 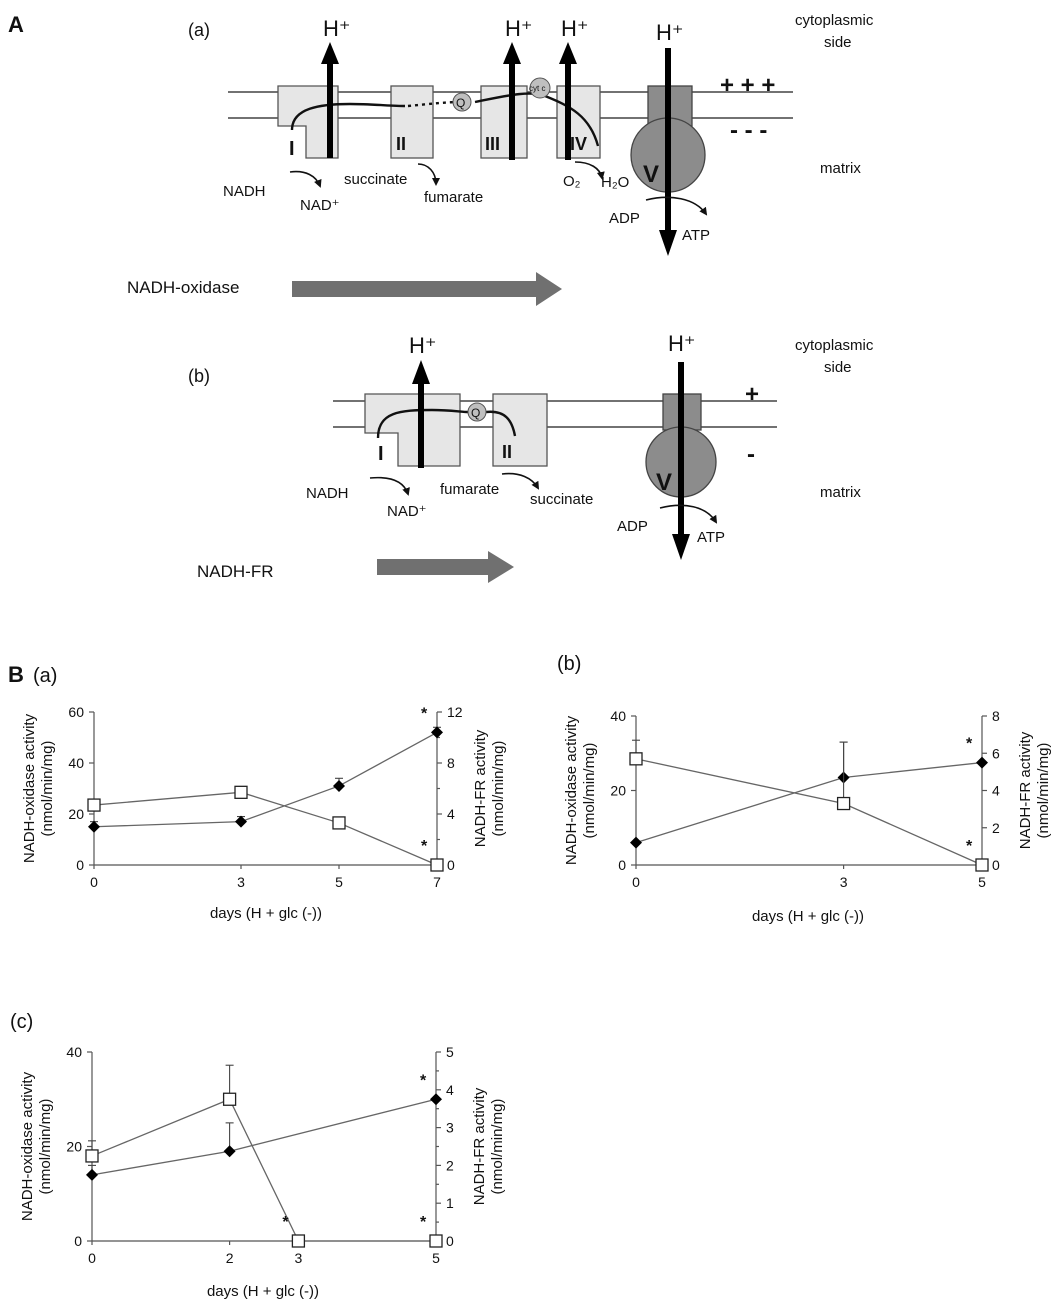 What do you see at coordinates (838, 367) in the screenshot?
I see `side-b-cyto-2: side` at bounding box center [838, 367].